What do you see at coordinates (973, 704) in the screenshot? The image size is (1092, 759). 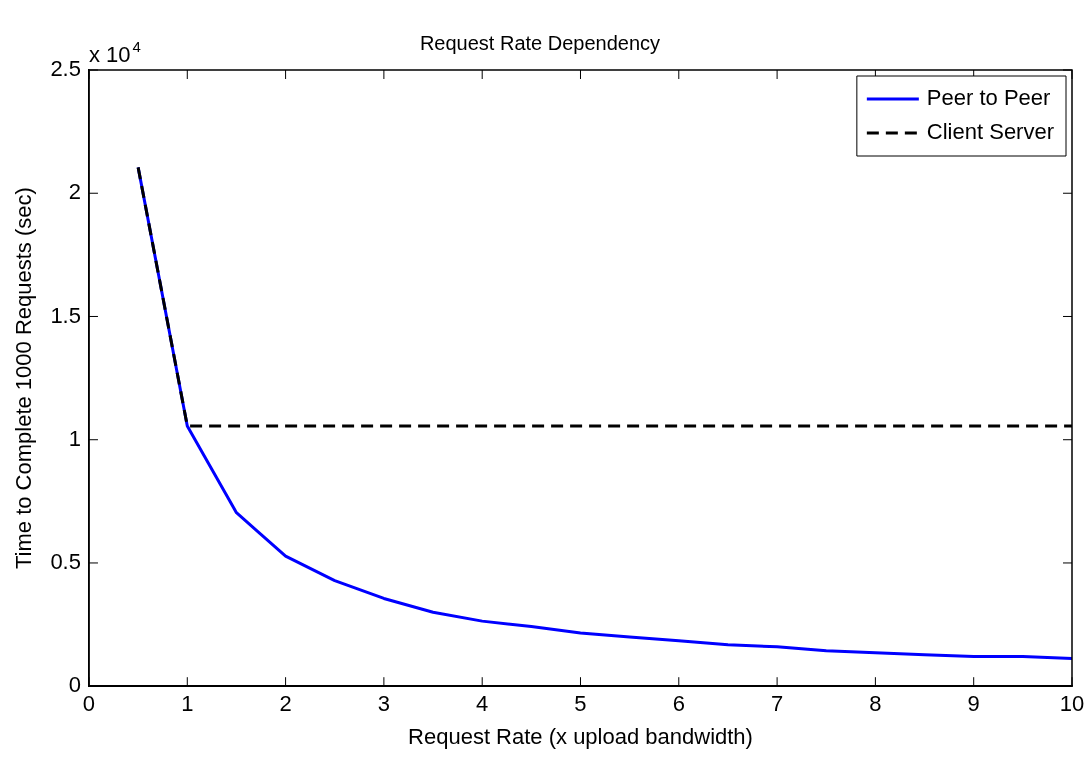 I see `x-tick-label: 9` at bounding box center [973, 704].